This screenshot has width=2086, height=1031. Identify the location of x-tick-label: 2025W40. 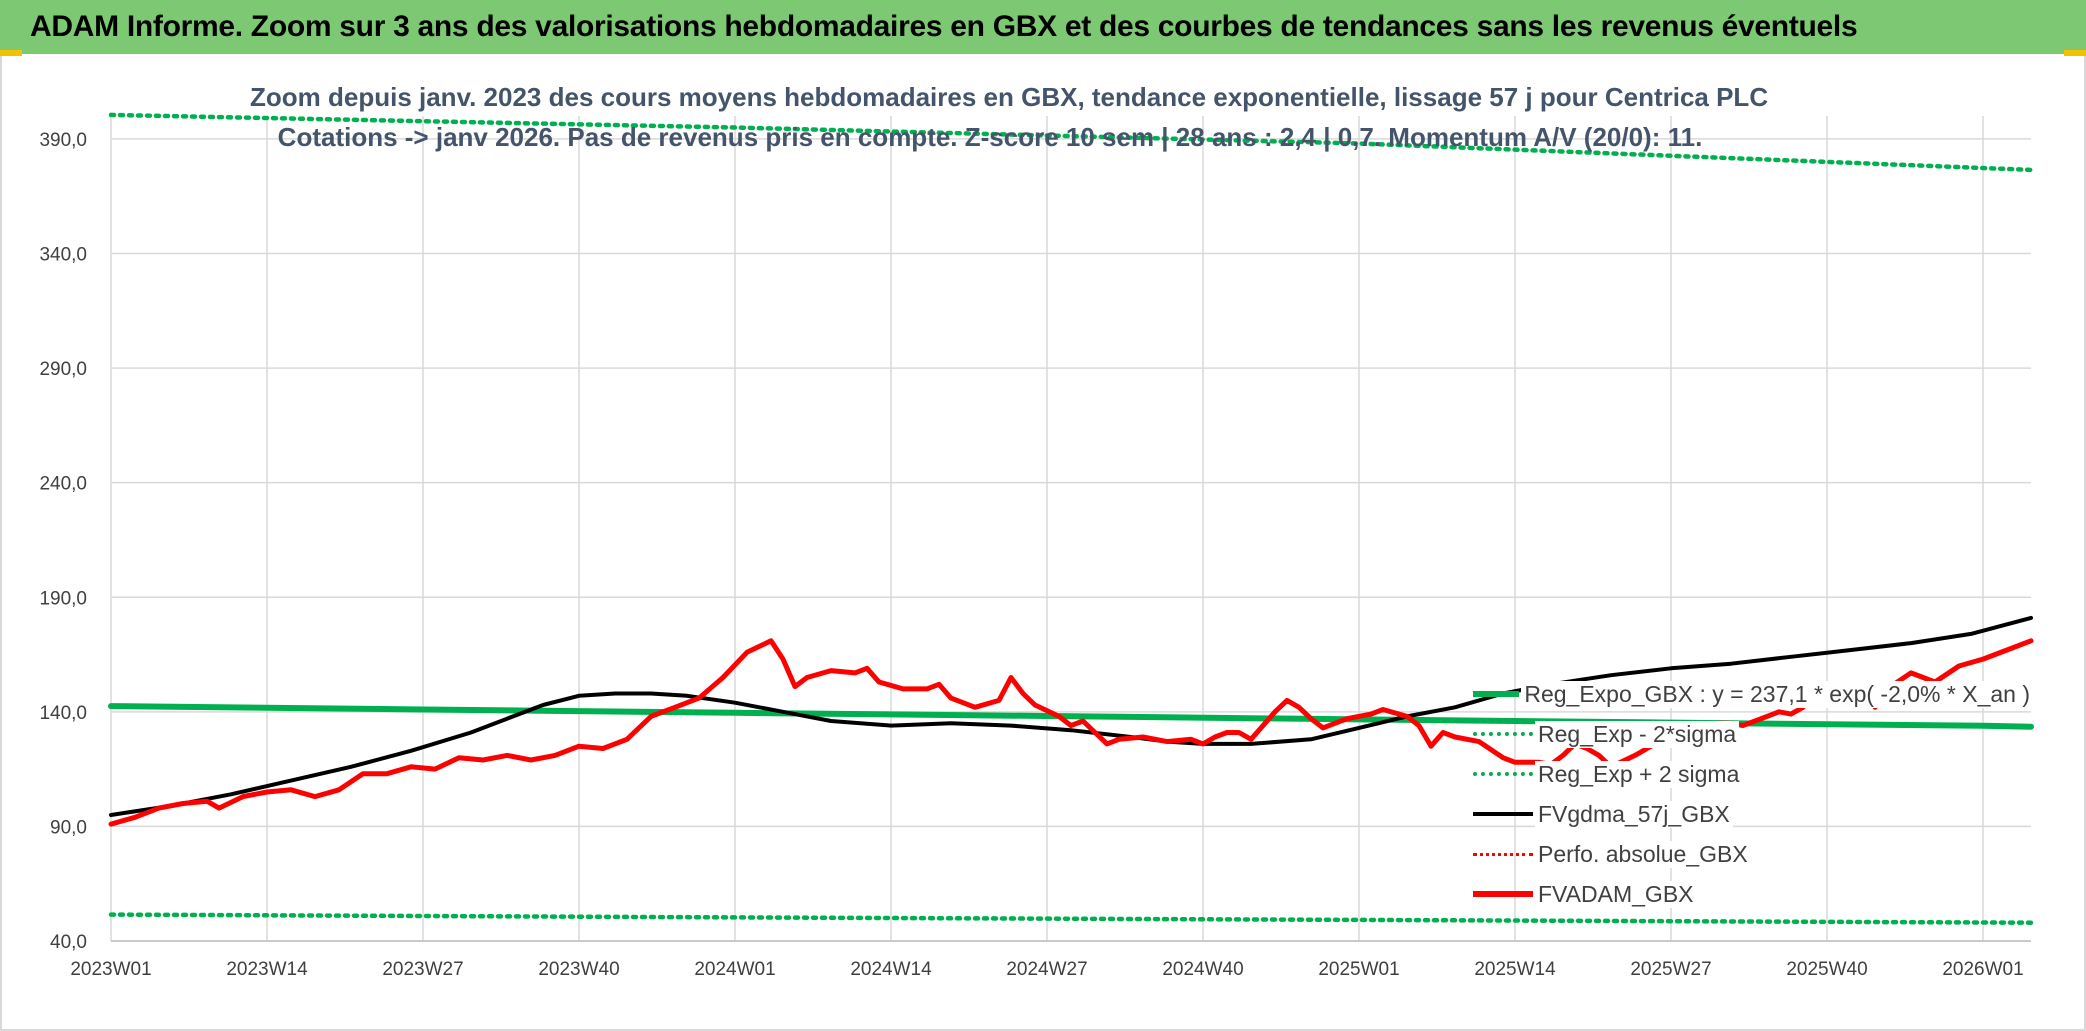
(1826, 969).